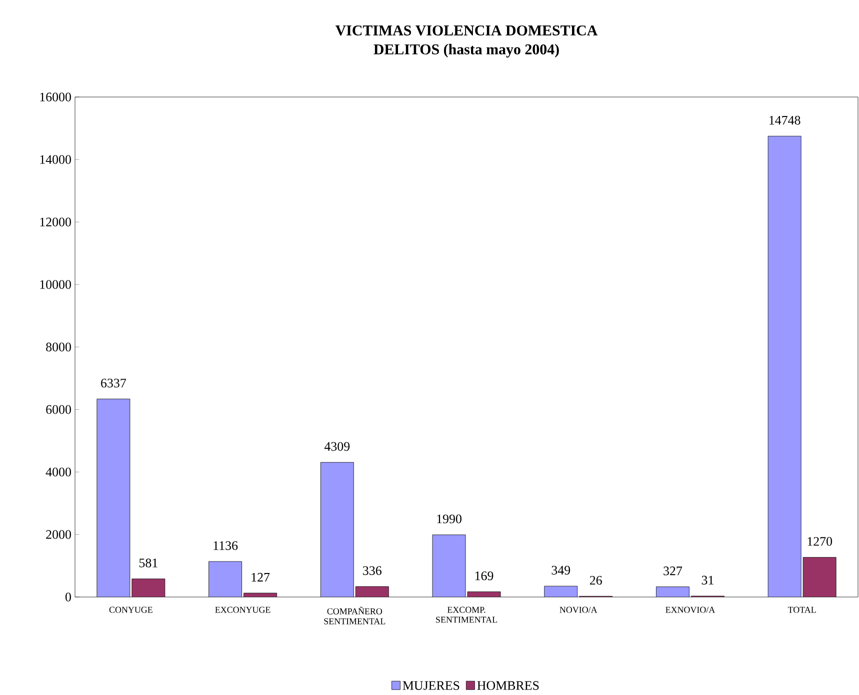 The width and height of the screenshot is (859, 695). What do you see at coordinates (691, 609) in the screenshot?
I see `x-tick-label: EXNOVIO/A` at bounding box center [691, 609].